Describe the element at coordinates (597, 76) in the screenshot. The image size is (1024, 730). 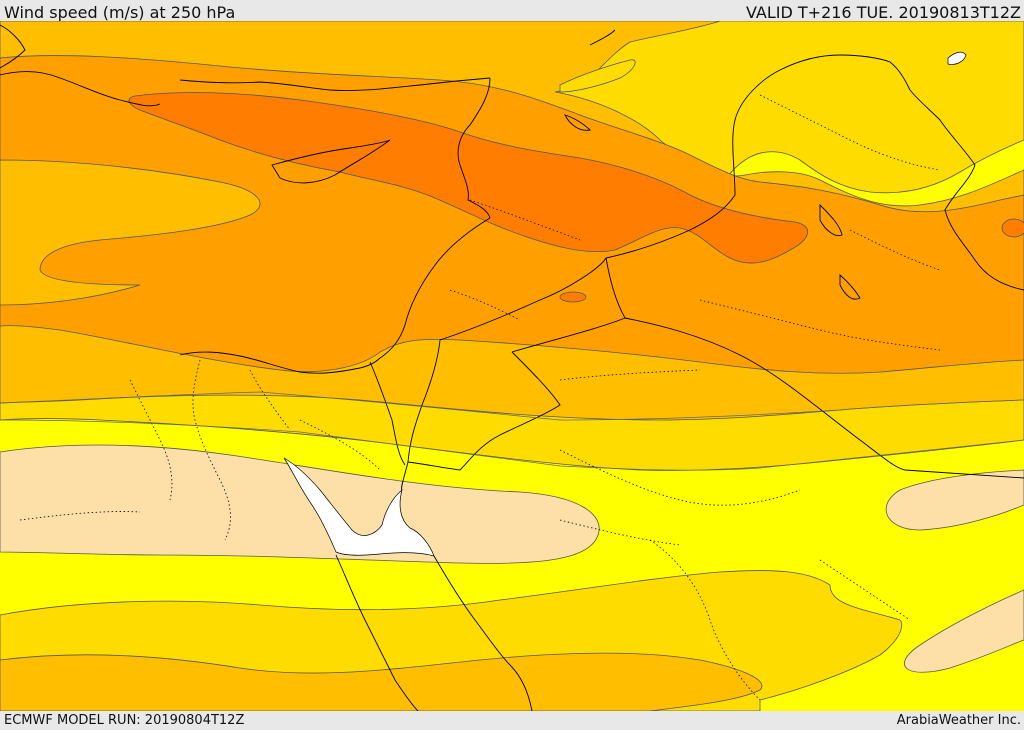
I see `band-gold-patch-north` at that location.